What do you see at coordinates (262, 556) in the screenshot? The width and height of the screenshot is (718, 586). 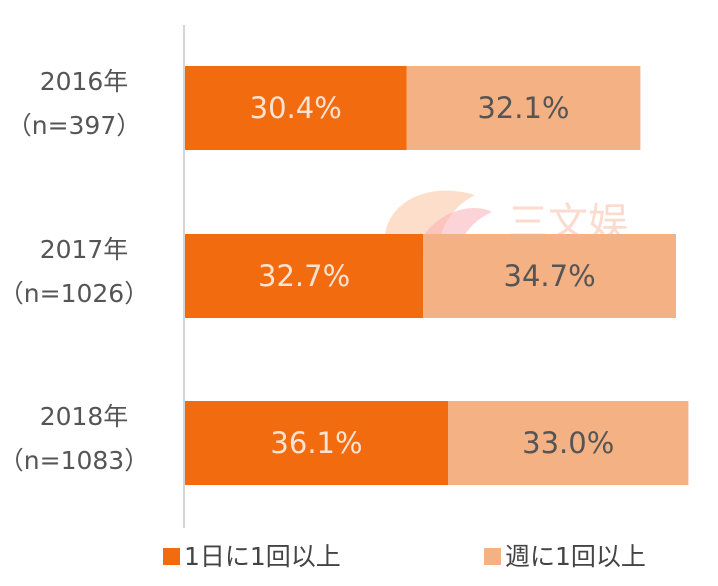 I see `legend-label: 1日に1回以上` at bounding box center [262, 556].